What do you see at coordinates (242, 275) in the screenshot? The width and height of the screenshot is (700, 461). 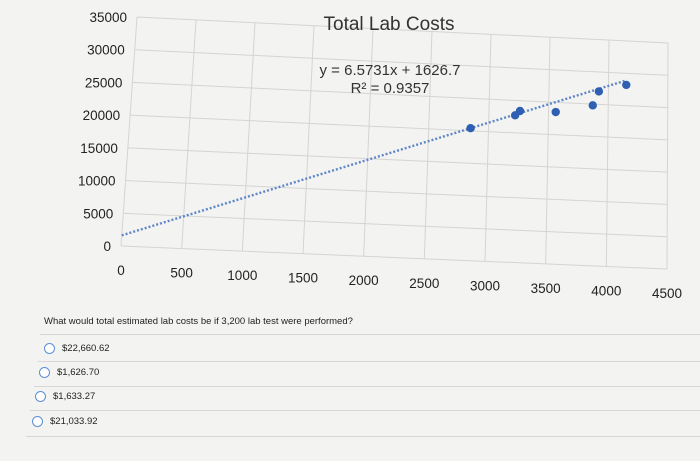 I see `x-tick-label: 1000` at bounding box center [242, 275].